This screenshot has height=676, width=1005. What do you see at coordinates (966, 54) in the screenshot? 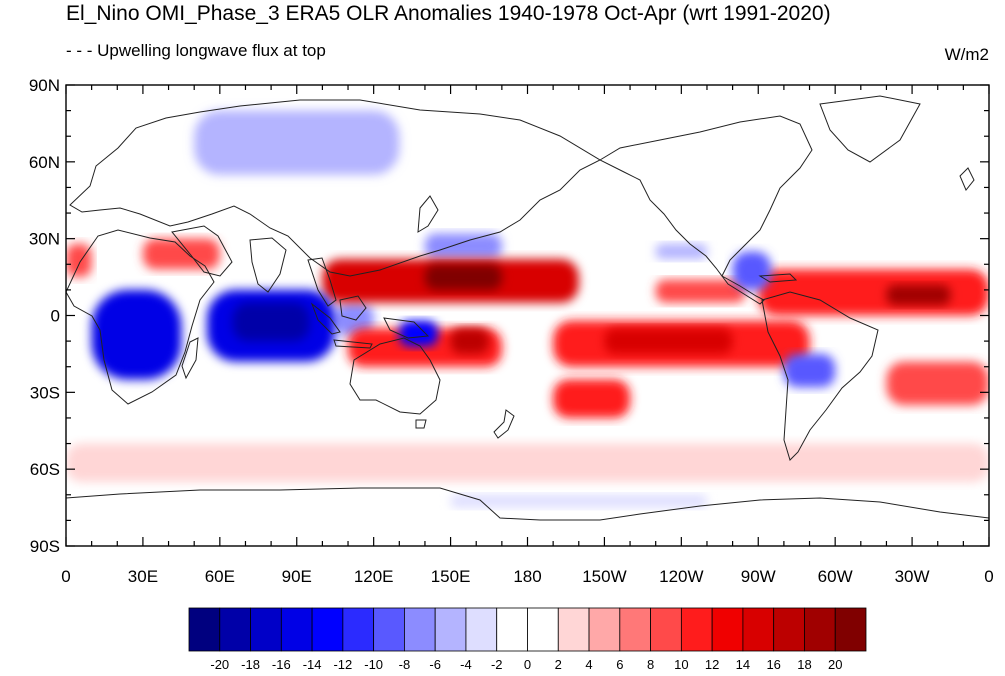
I see `units-label: W/m2` at bounding box center [966, 54].